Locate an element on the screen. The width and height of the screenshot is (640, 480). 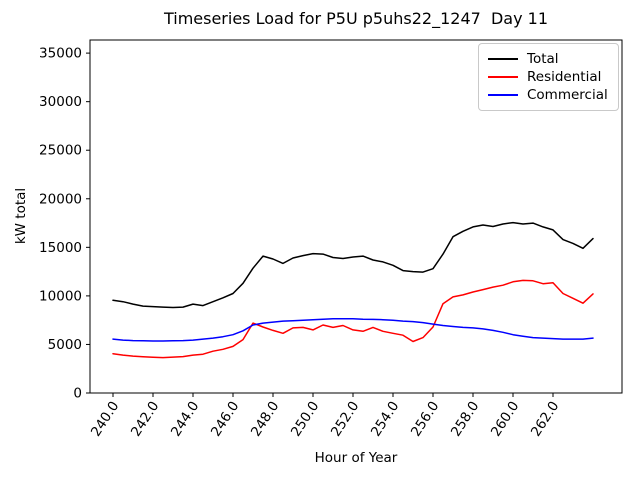
x-tick-label: 262.0 is located at coordinates (545, 418).